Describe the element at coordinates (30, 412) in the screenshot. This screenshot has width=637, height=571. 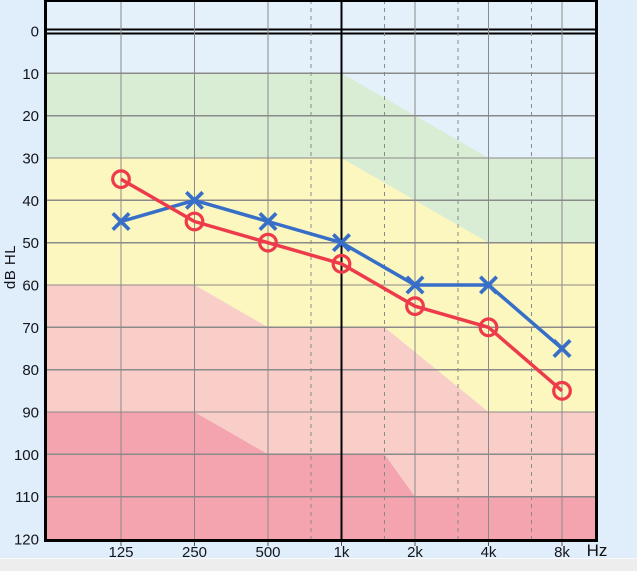
I see `y-tick-label: 90` at that location.